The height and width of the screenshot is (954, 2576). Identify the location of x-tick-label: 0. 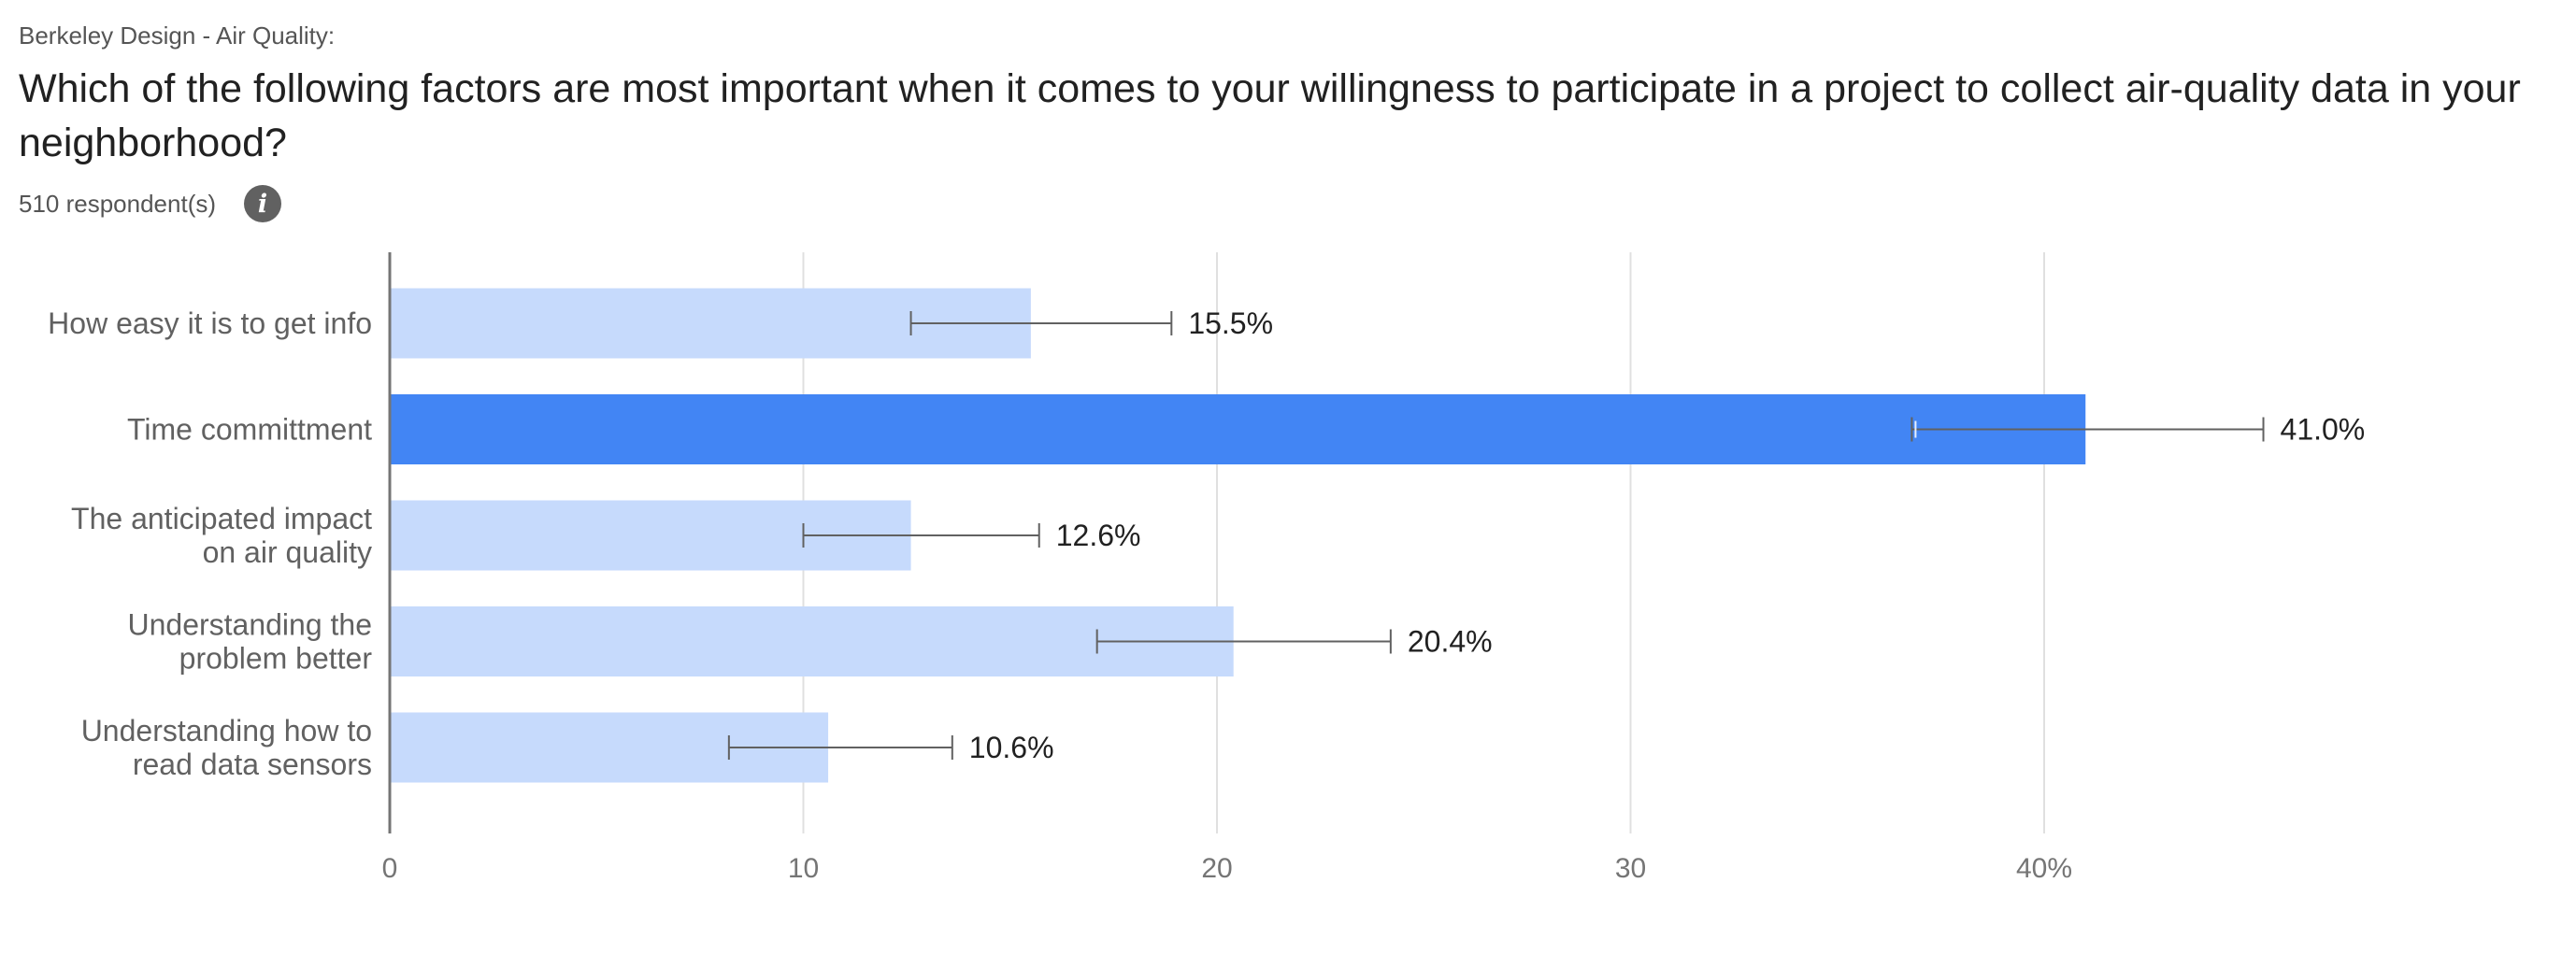
(390, 868).